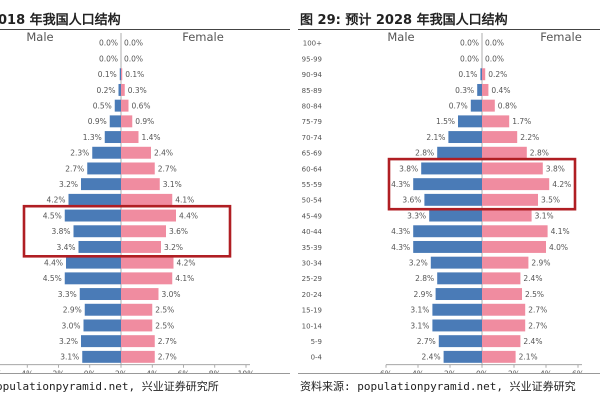 The image size is (600, 400). Describe the element at coordinates (419, 310) in the screenshot. I see `male-value-label: 3.1%` at that location.